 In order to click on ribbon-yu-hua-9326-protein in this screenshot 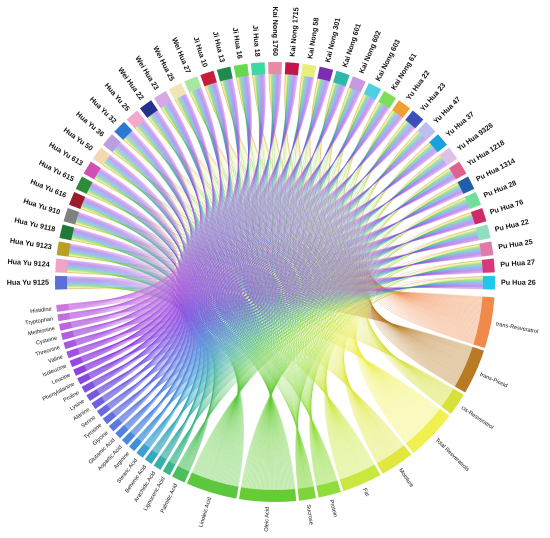, I will do `click(376, 321)`.